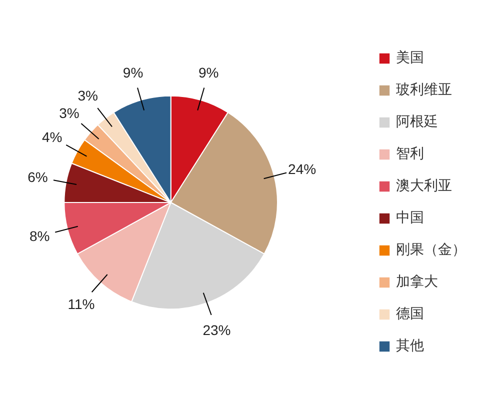 This screenshot has height=404, width=481. What do you see at coordinates (410, 218) in the screenshot?
I see `legend-label: 中国` at bounding box center [410, 218].